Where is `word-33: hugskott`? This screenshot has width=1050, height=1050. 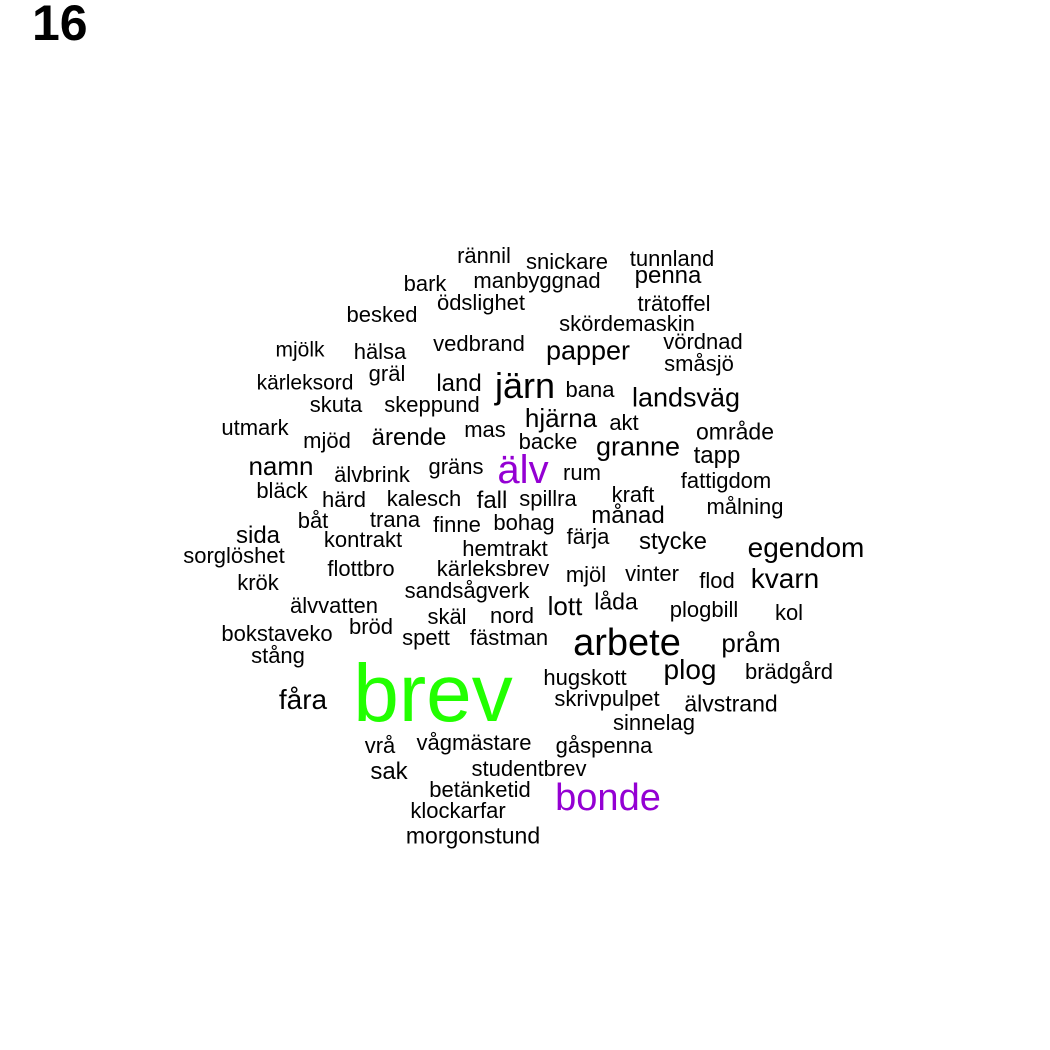 word-33: hugskott is located at coordinates (585, 677).